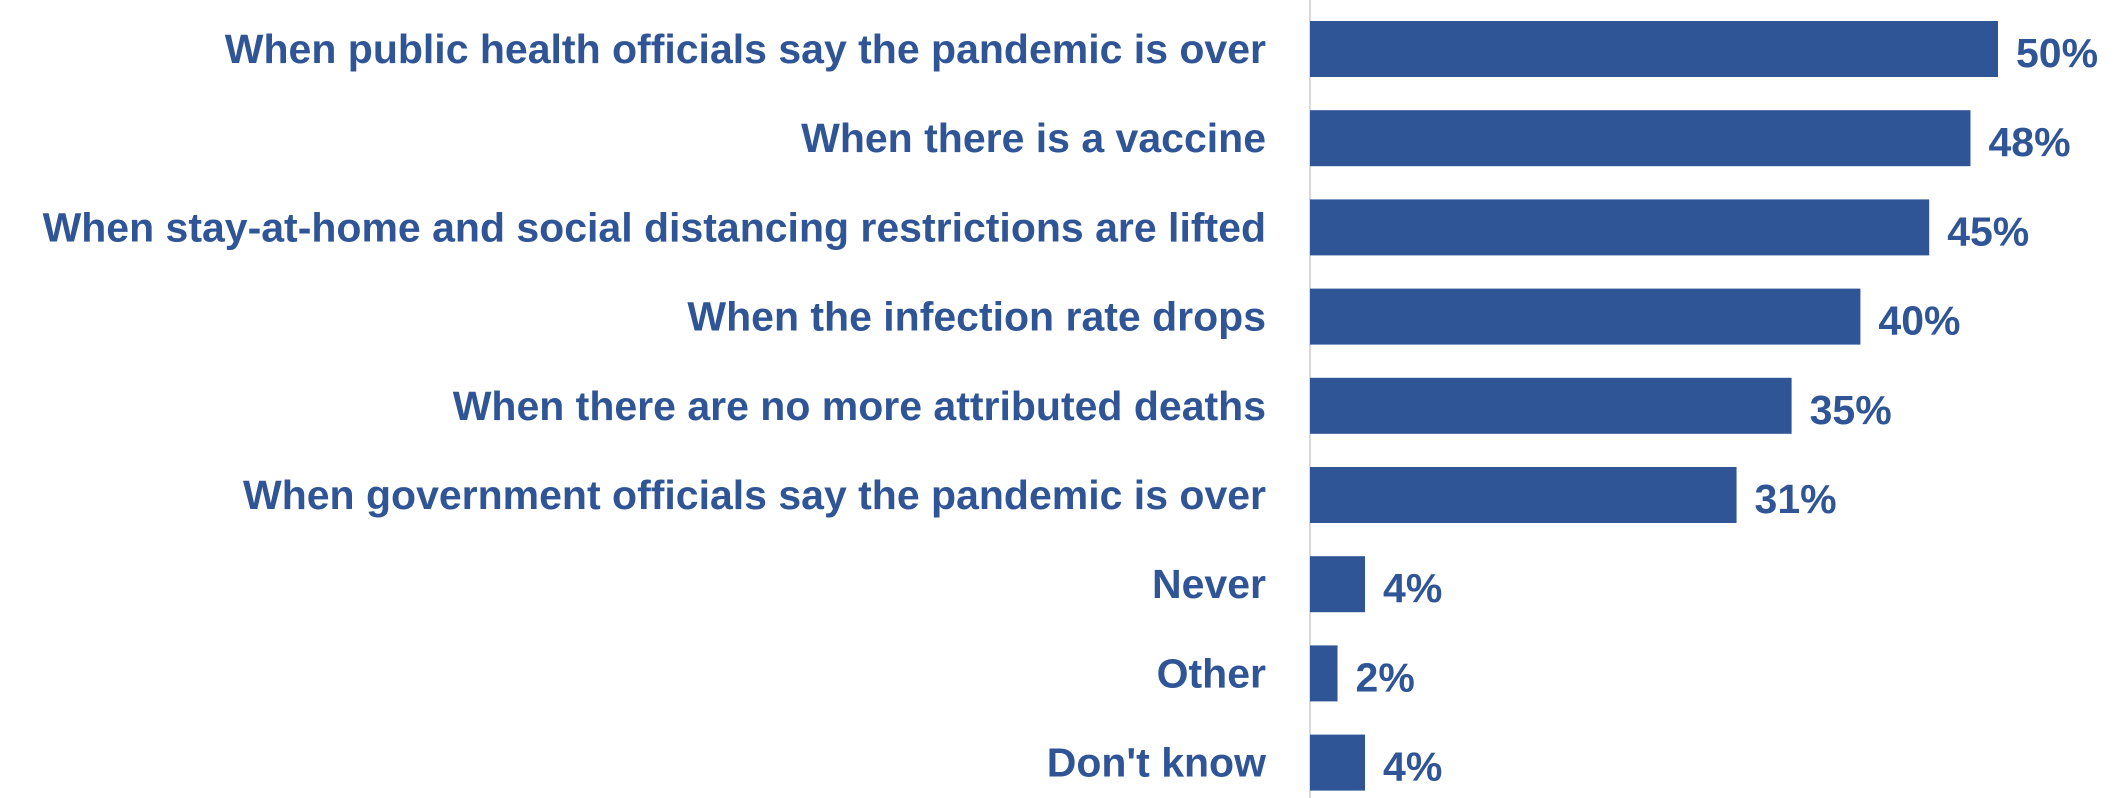  I want to click on value-label-0: 50%, so click(2057, 53).